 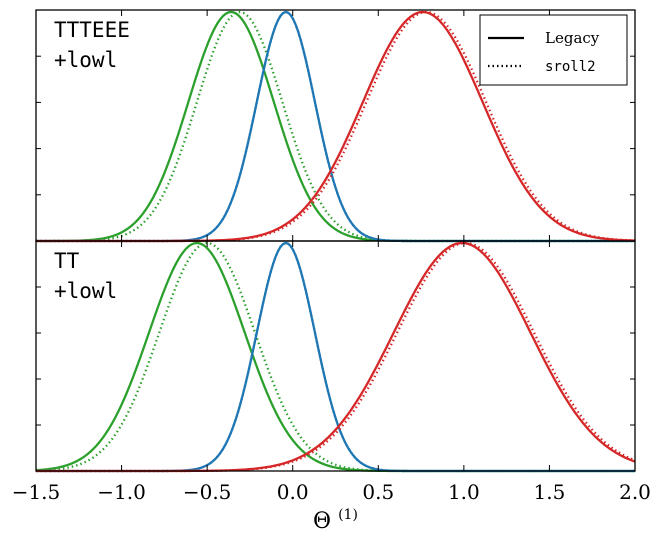 I want to click on panel-label-line1: TT, so click(x=67, y=261).